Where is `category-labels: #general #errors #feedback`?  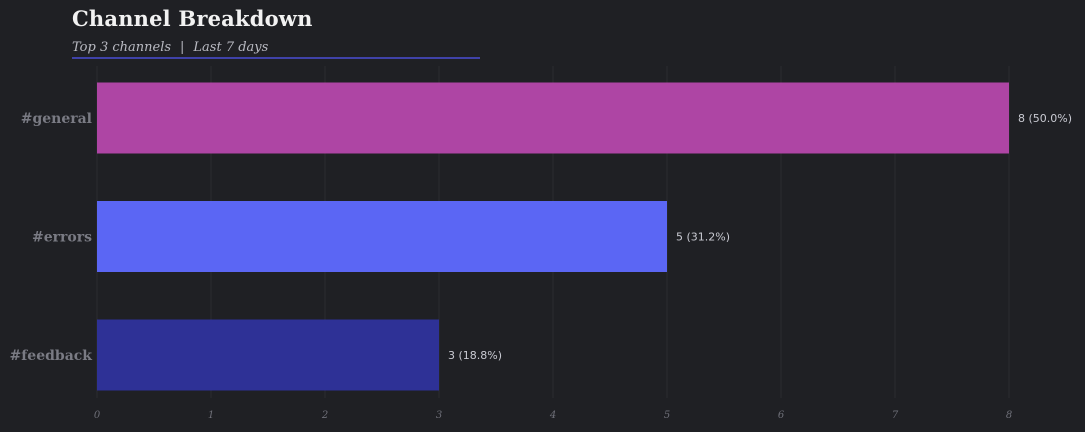 category-labels: #general #errors #feedback is located at coordinates (51, 237).